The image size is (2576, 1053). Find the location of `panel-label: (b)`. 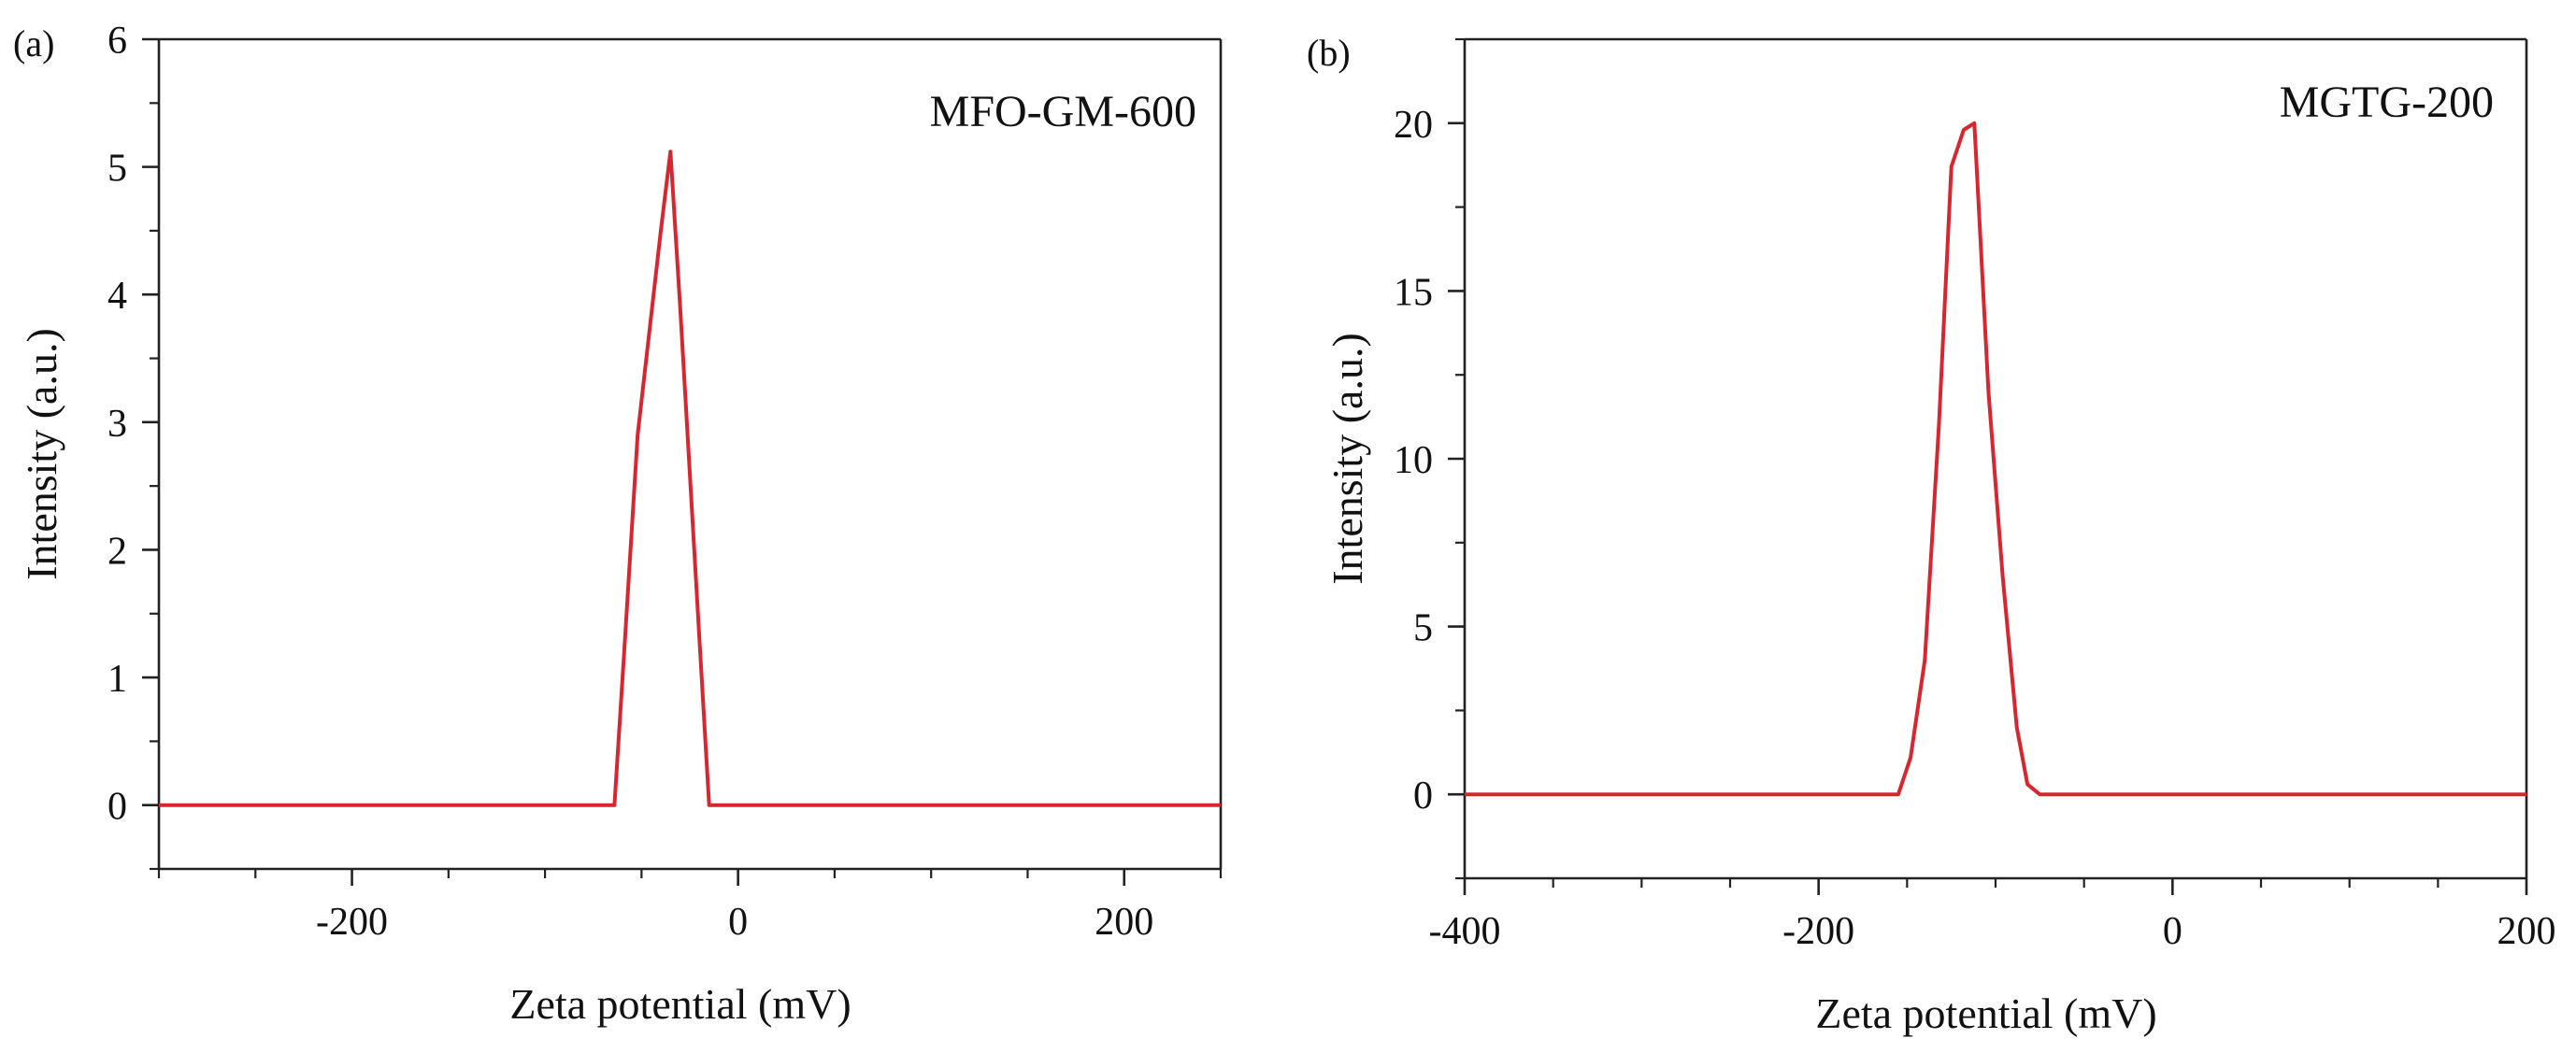

panel-label: (b) is located at coordinates (1329, 53).